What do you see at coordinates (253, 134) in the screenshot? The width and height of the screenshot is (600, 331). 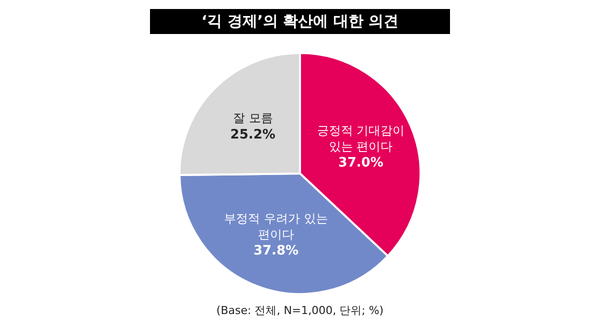 I see `data-label: 25.2%` at bounding box center [253, 134].